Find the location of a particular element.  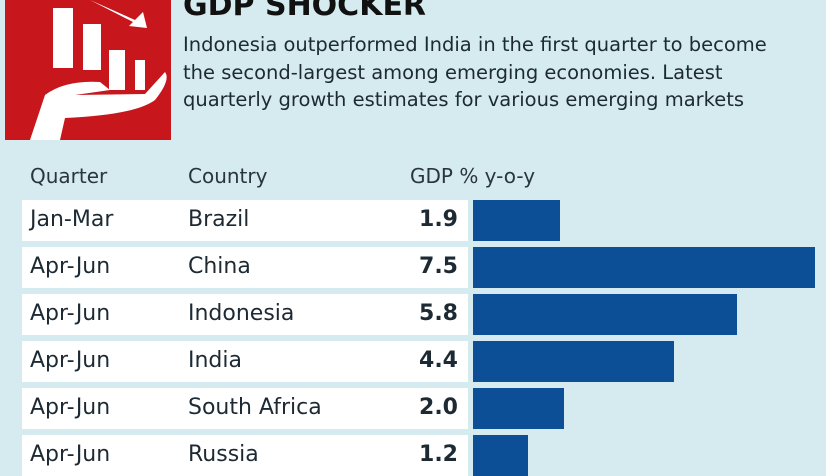

country-label: Brazil is located at coordinates (219, 219).